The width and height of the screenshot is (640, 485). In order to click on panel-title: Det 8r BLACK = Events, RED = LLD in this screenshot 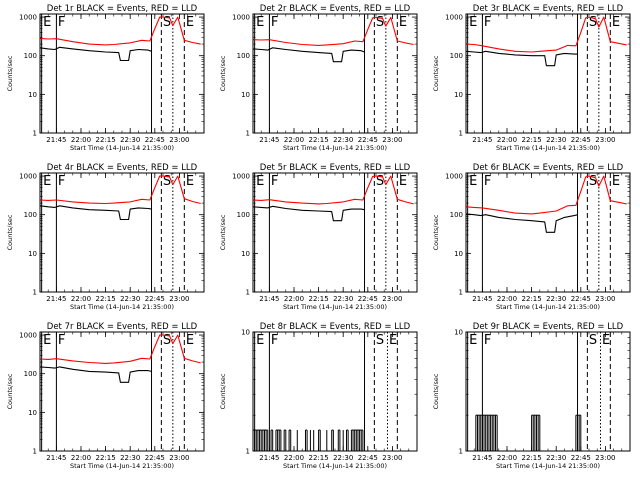, I will do `click(335, 327)`.